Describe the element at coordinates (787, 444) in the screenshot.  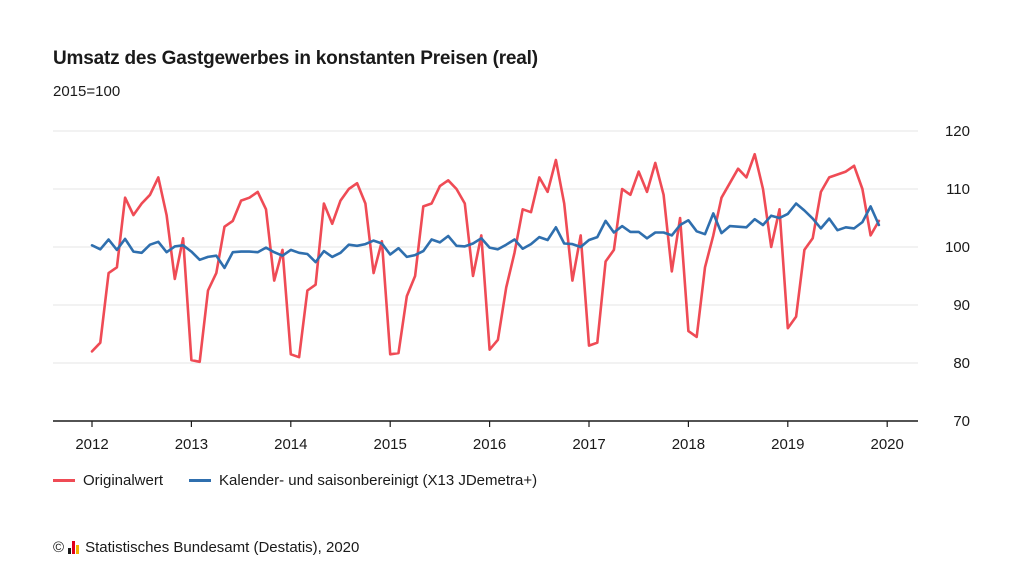
I see `x-tick-label: 2019` at that location.